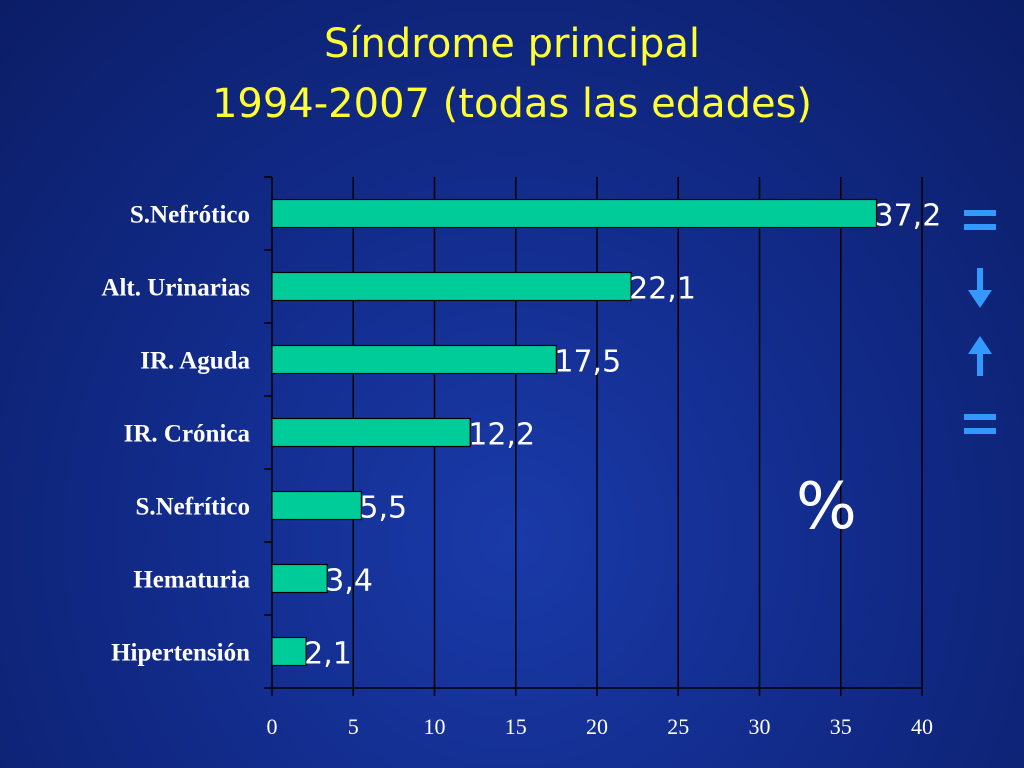  Describe the element at coordinates (501, 435) in the screenshot. I see `data-label: 12,2` at that location.